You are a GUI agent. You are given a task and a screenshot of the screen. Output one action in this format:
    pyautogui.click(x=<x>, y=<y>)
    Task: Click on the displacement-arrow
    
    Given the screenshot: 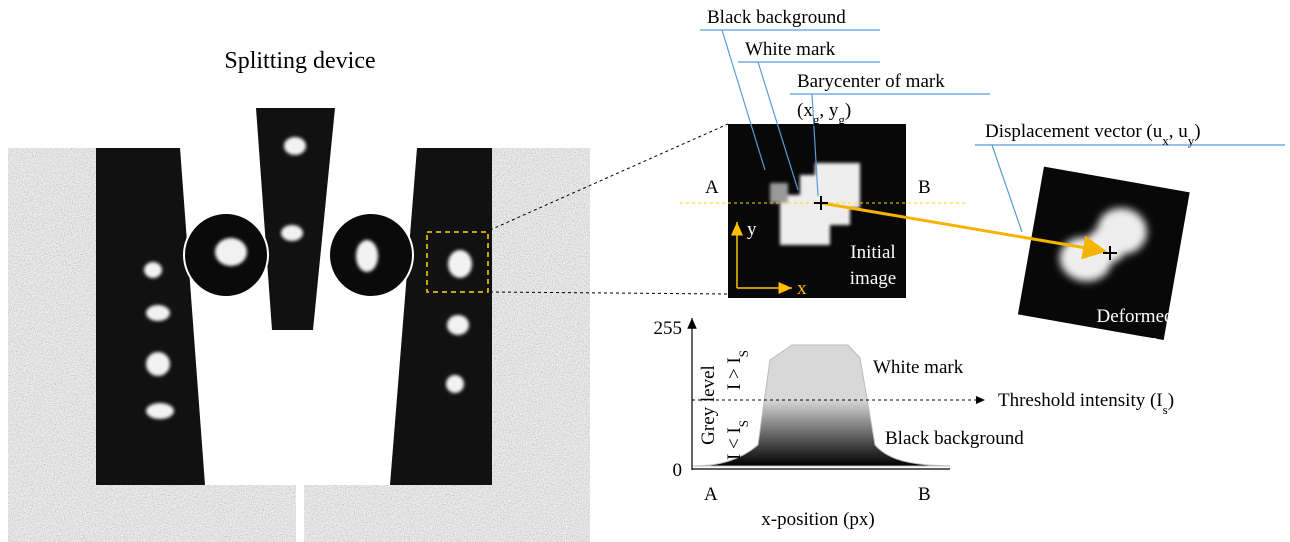 What is the action you would take?
    pyautogui.click(x=963, y=230)
    